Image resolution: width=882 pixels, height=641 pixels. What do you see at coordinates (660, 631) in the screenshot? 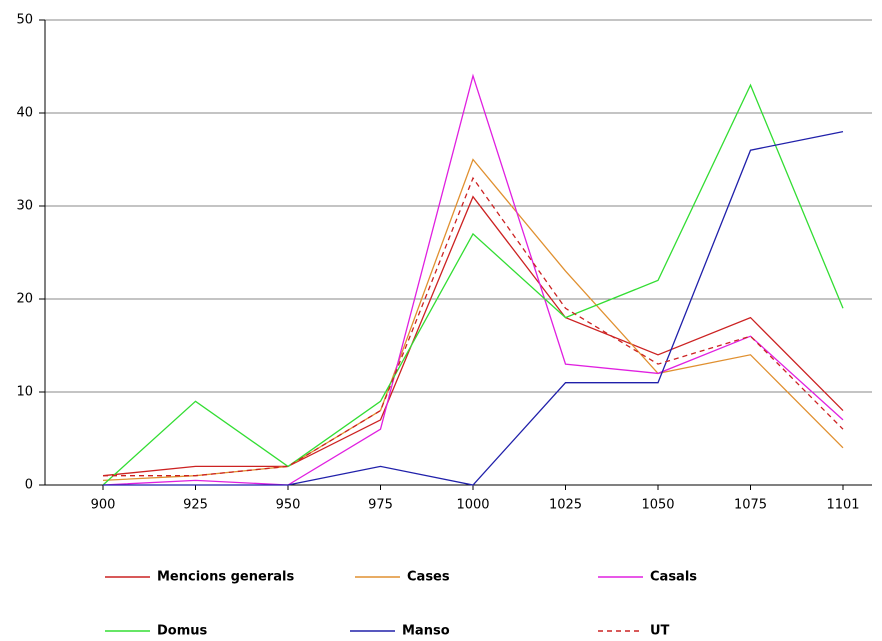
I see `legend-label: UT` at bounding box center [660, 631].